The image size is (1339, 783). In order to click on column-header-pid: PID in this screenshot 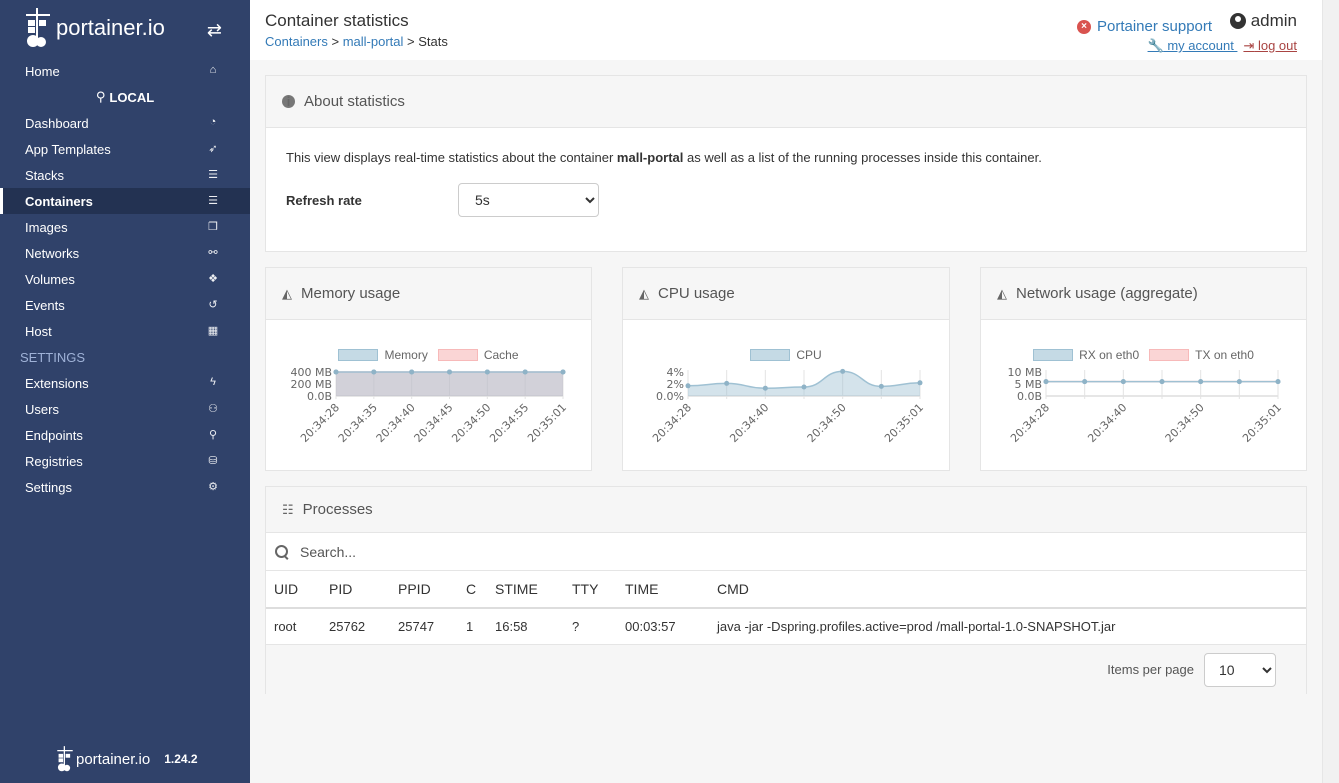, I will do `click(355, 590)`.